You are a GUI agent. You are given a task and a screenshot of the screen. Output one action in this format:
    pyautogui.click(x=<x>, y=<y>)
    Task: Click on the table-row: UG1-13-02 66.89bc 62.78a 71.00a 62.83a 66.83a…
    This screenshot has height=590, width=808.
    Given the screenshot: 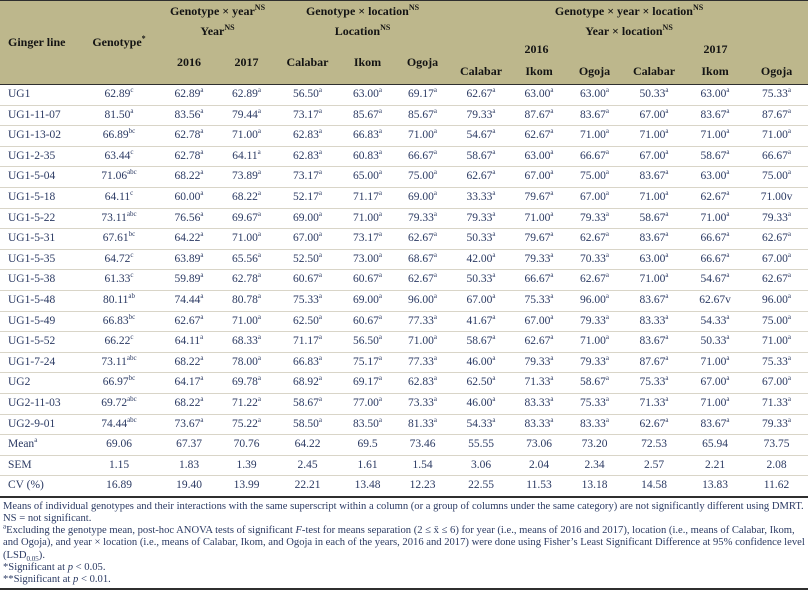 What is the action you would take?
    pyautogui.click(x=404, y=136)
    